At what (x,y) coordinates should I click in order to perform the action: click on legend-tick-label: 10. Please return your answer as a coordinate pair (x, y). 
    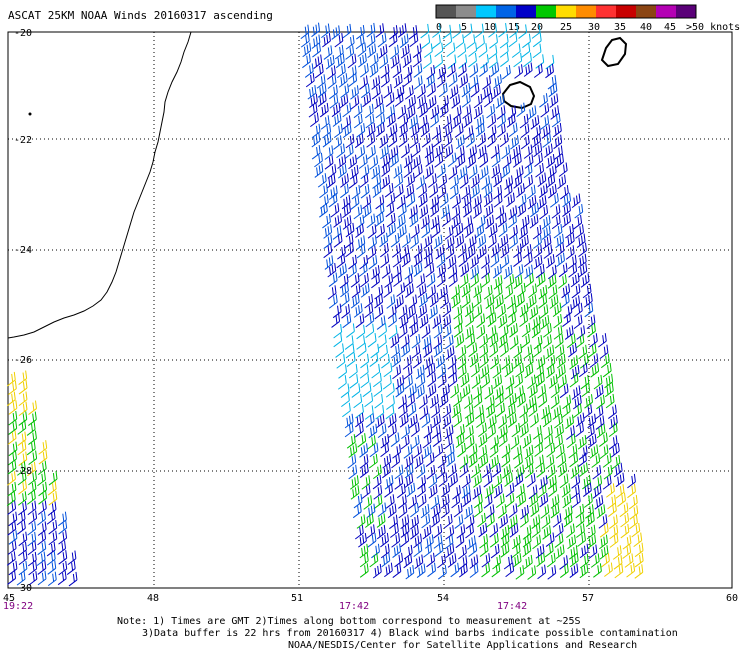
    Looking at the image, I should click on (490, 27).